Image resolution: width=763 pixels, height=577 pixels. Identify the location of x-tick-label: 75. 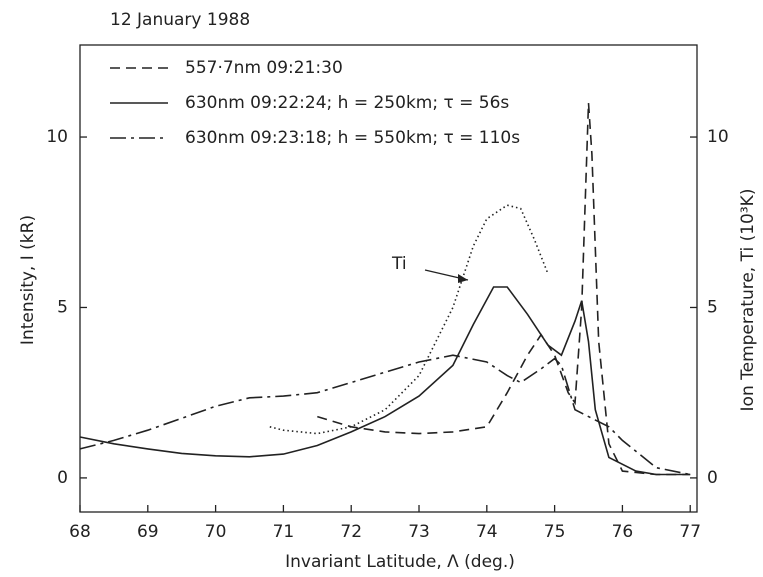
(555, 532).